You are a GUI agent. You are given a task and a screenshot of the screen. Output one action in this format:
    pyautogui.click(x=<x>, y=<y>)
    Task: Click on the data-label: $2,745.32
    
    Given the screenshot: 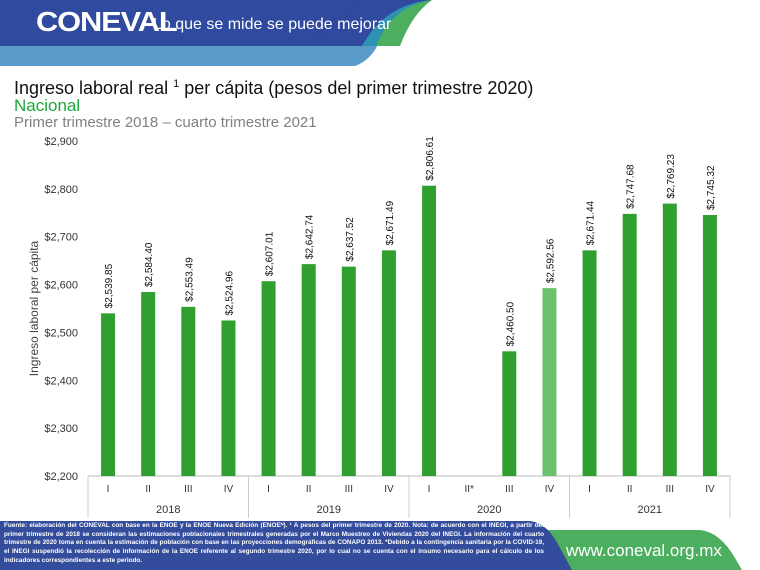 What is the action you would take?
    pyautogui.click(x=711, y=187)
    